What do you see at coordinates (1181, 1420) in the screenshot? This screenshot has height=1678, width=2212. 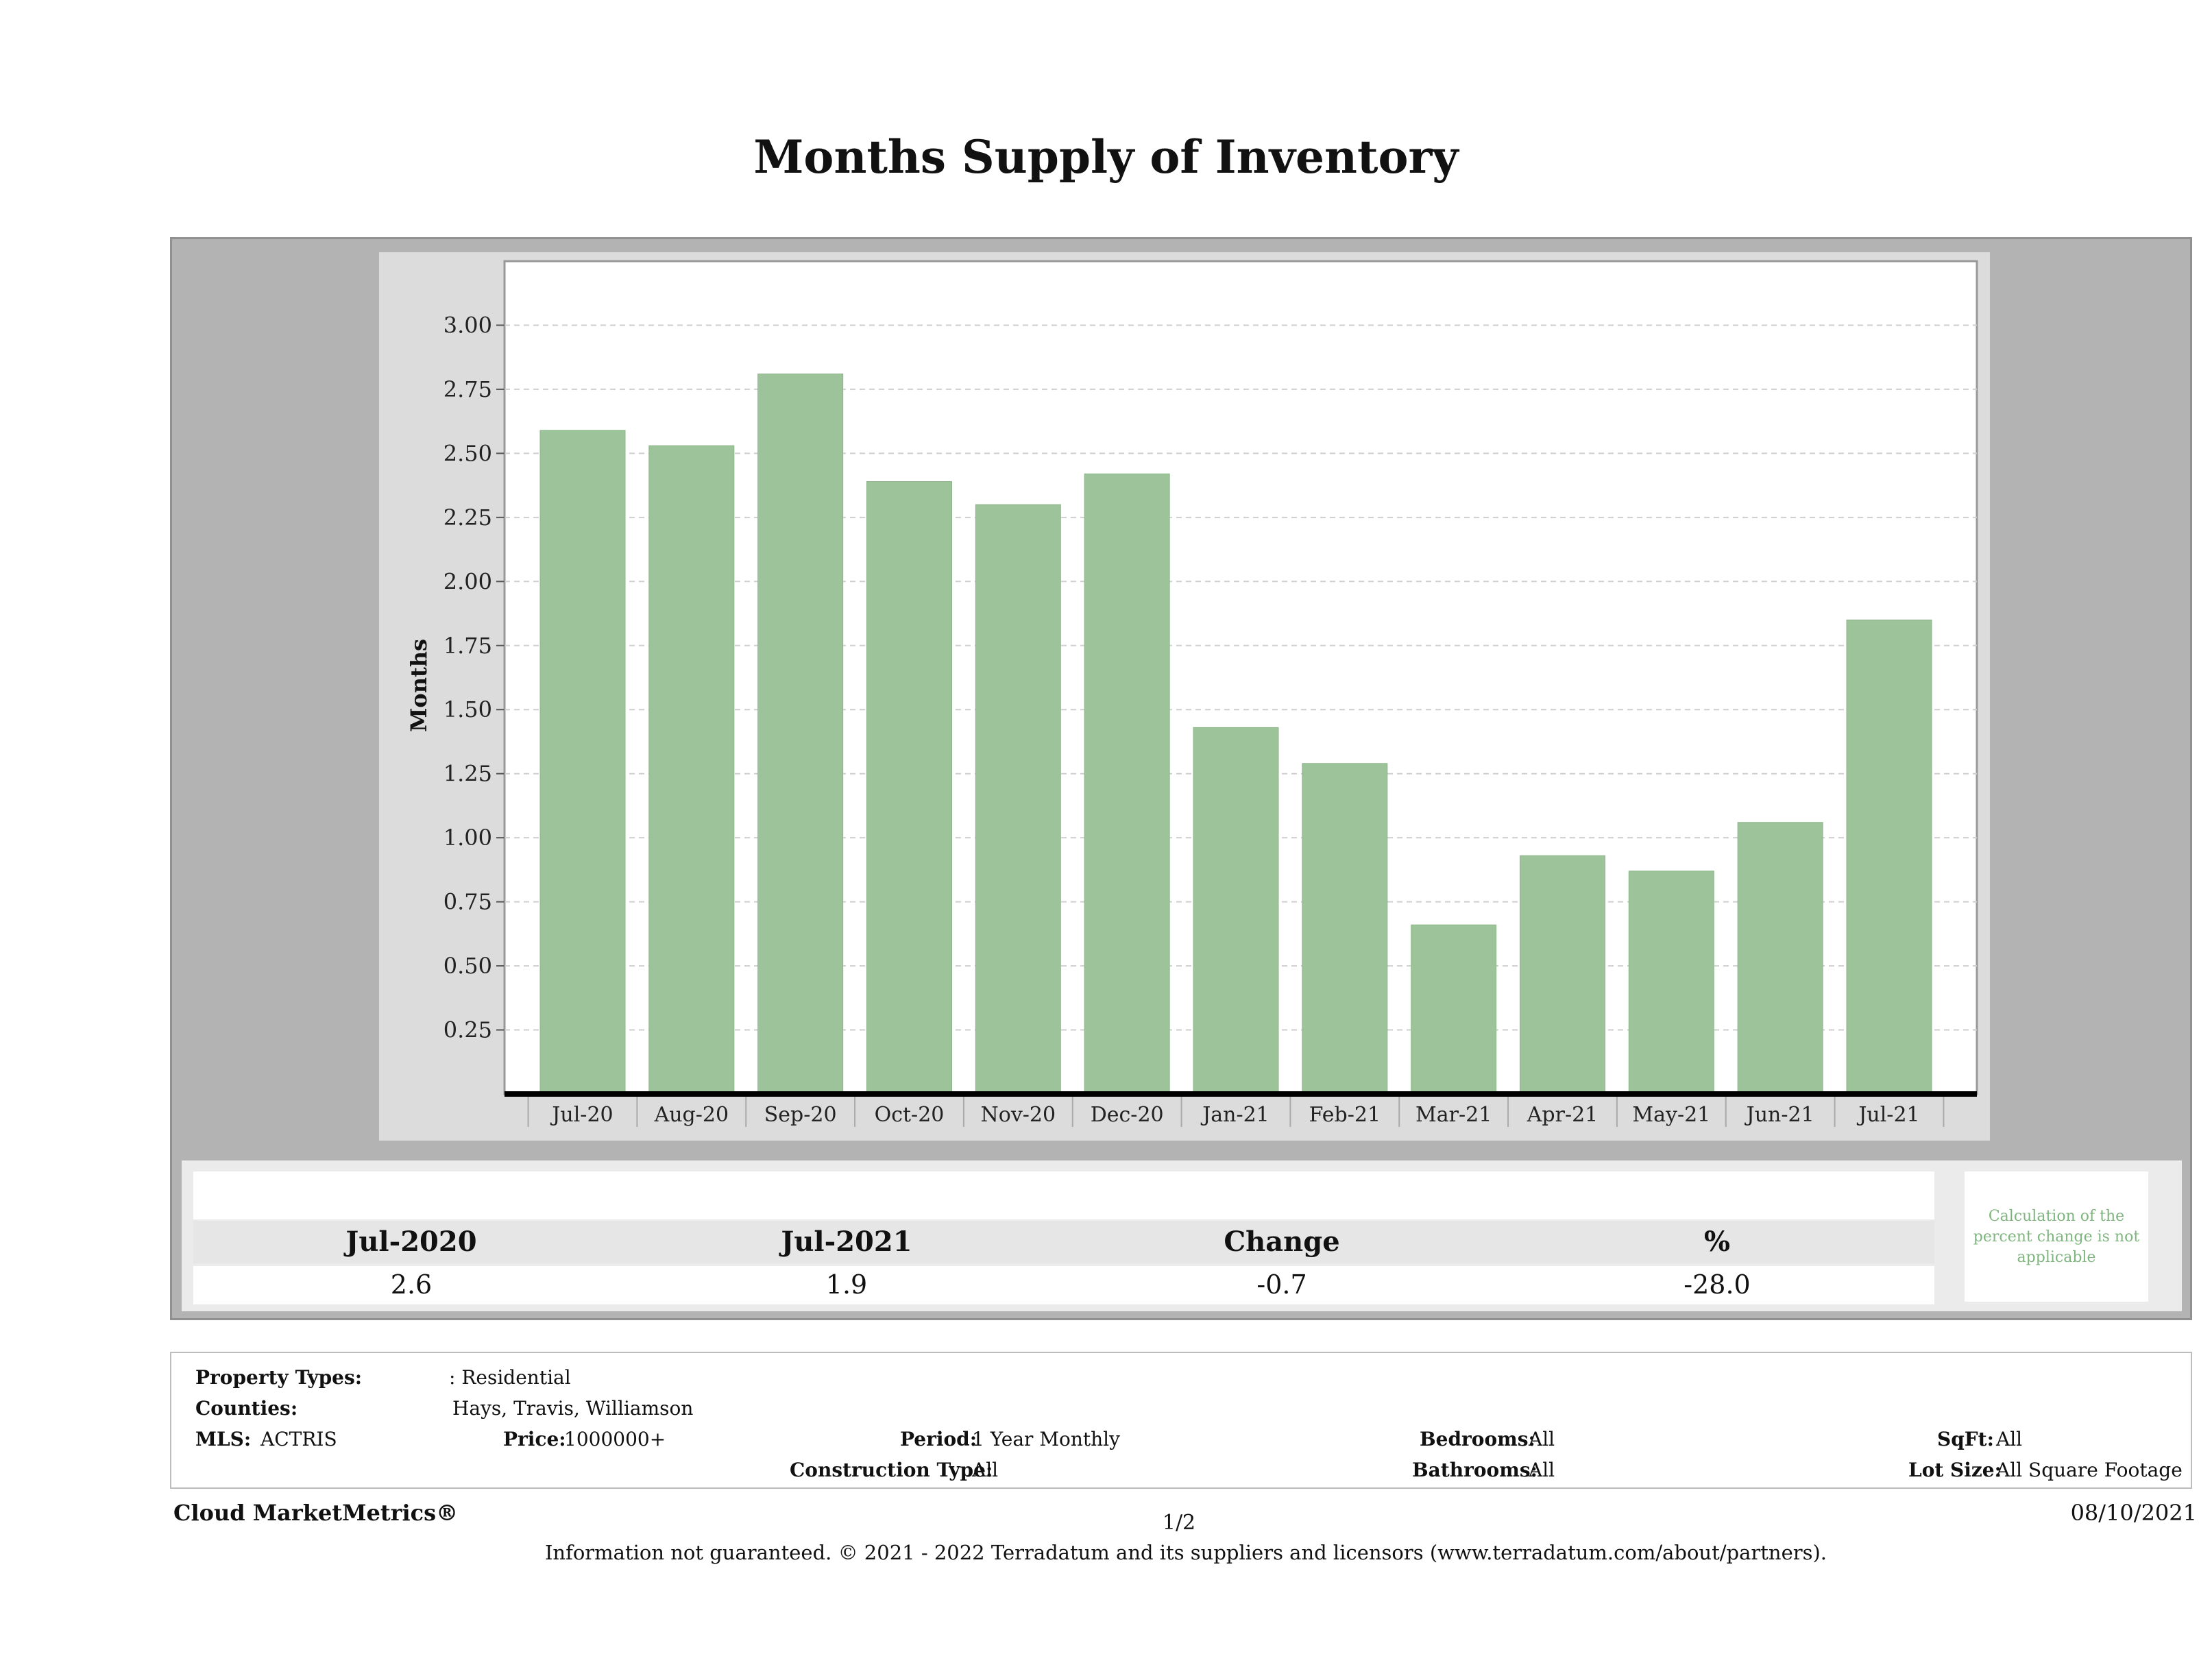 I see `filters-panel` at bounding box center [1181, 1420].